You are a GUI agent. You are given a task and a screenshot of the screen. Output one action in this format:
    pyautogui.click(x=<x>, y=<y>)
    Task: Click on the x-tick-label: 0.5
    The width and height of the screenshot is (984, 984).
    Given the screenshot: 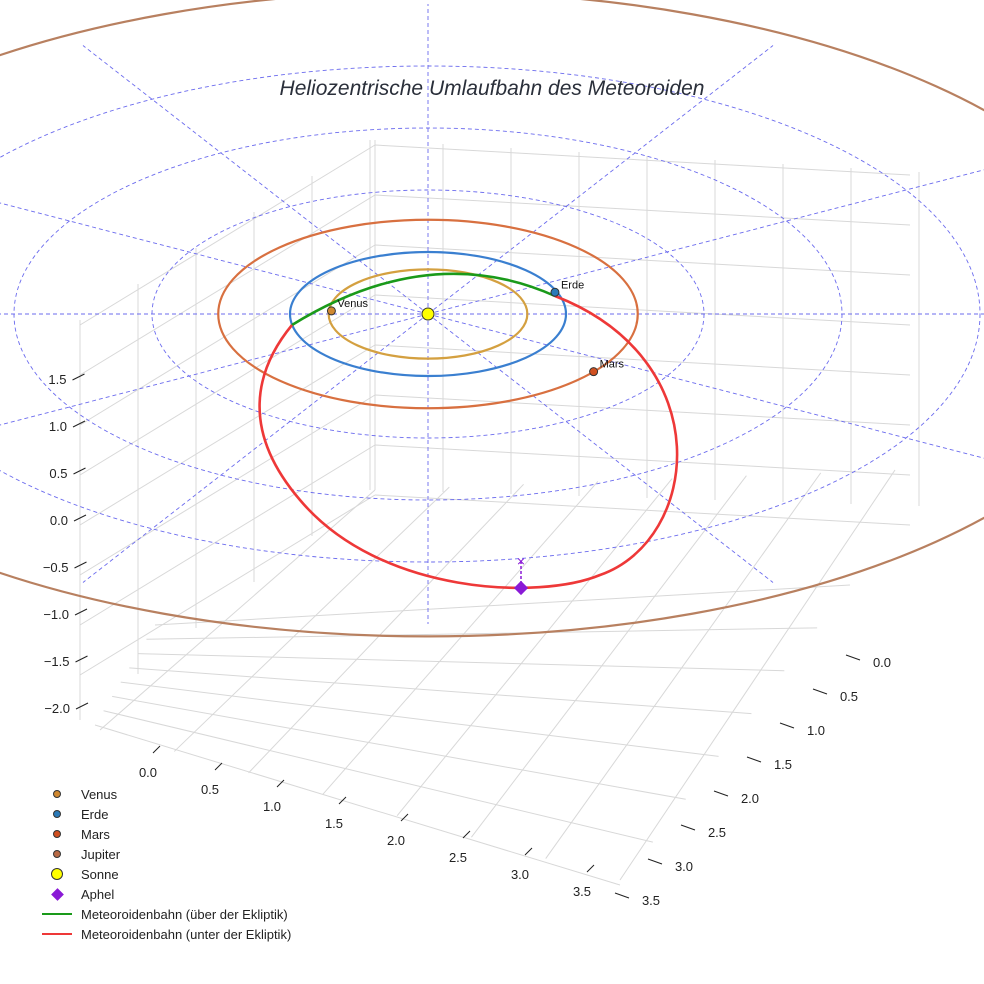 What is the action you would take?
    pyautogui.click(x=210, y=789)
    